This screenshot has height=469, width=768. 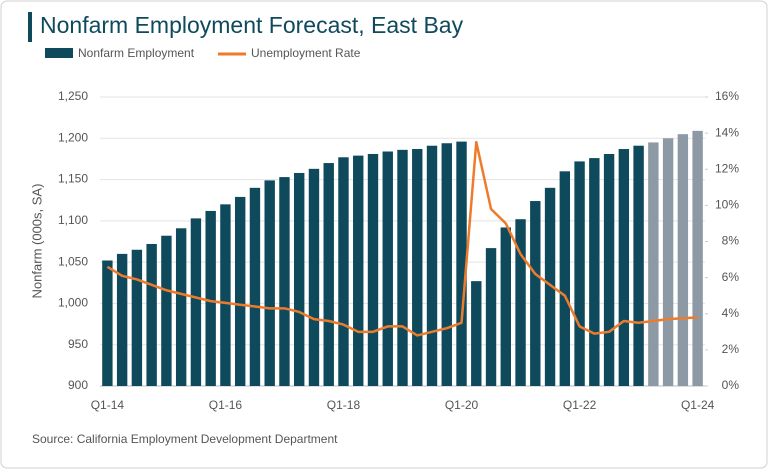 I want to click on legend-label: Unemployment Rate, so click(x=306, y=53).